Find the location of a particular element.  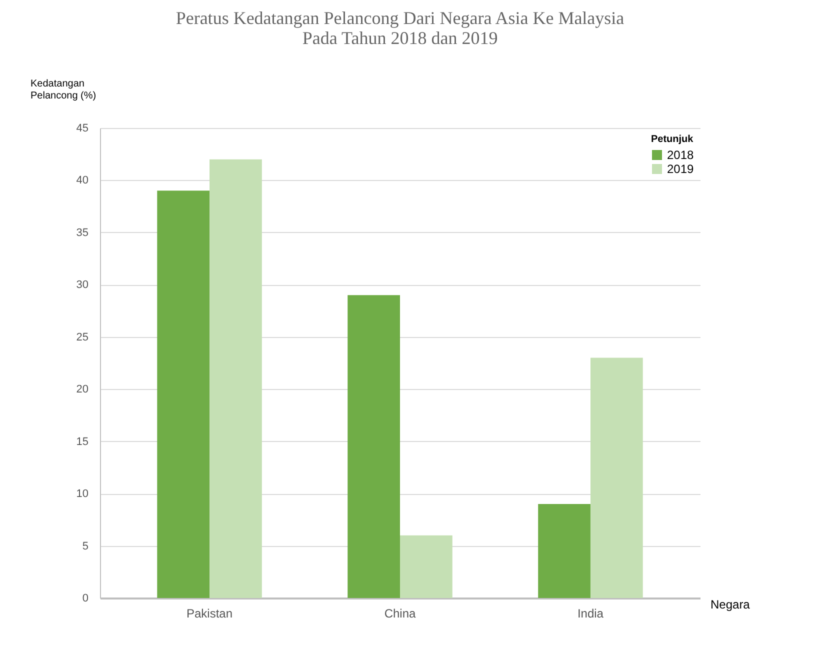

x-axis-title: Negara is located at coordinates (730, 605).